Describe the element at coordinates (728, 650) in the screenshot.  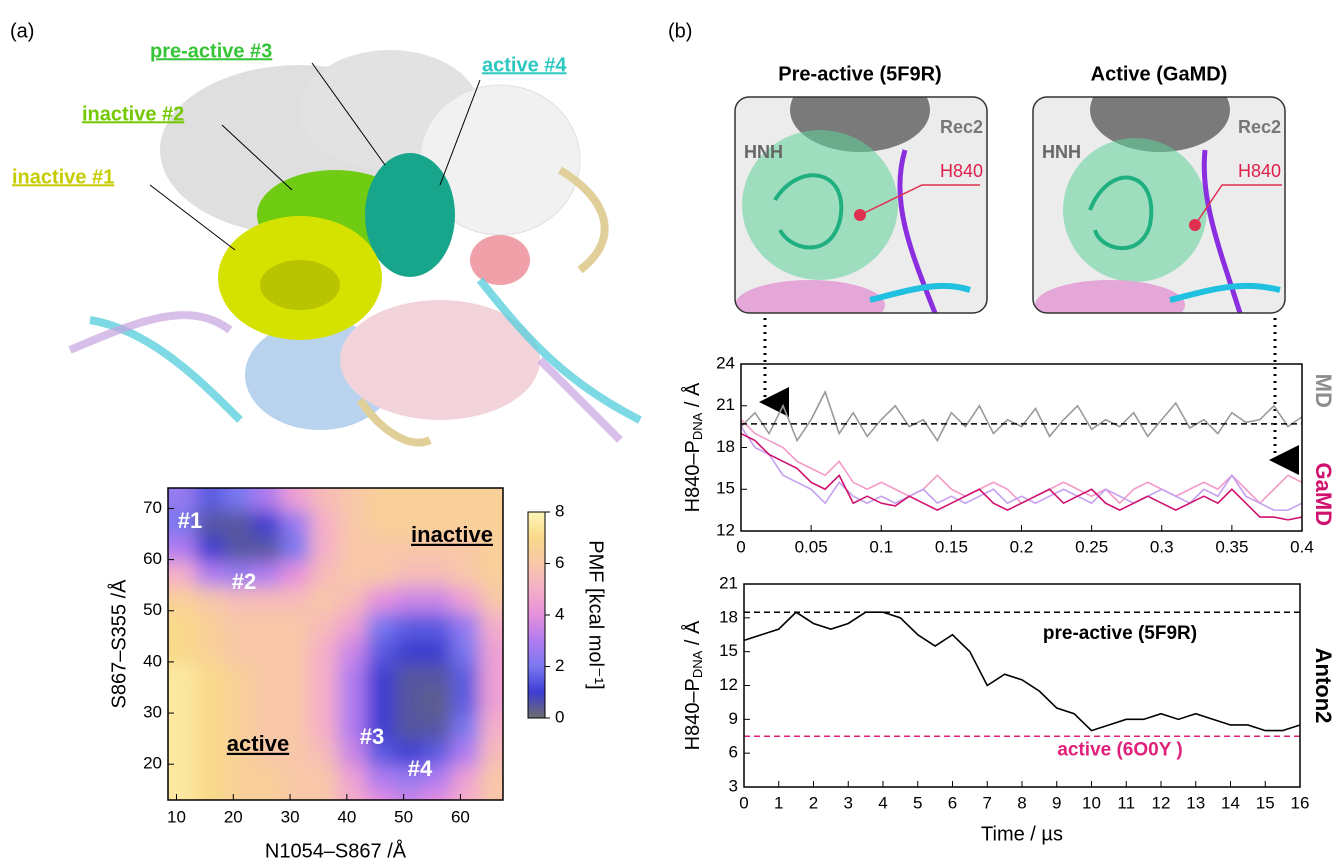
I see `y-tick-label: 15` at that location.